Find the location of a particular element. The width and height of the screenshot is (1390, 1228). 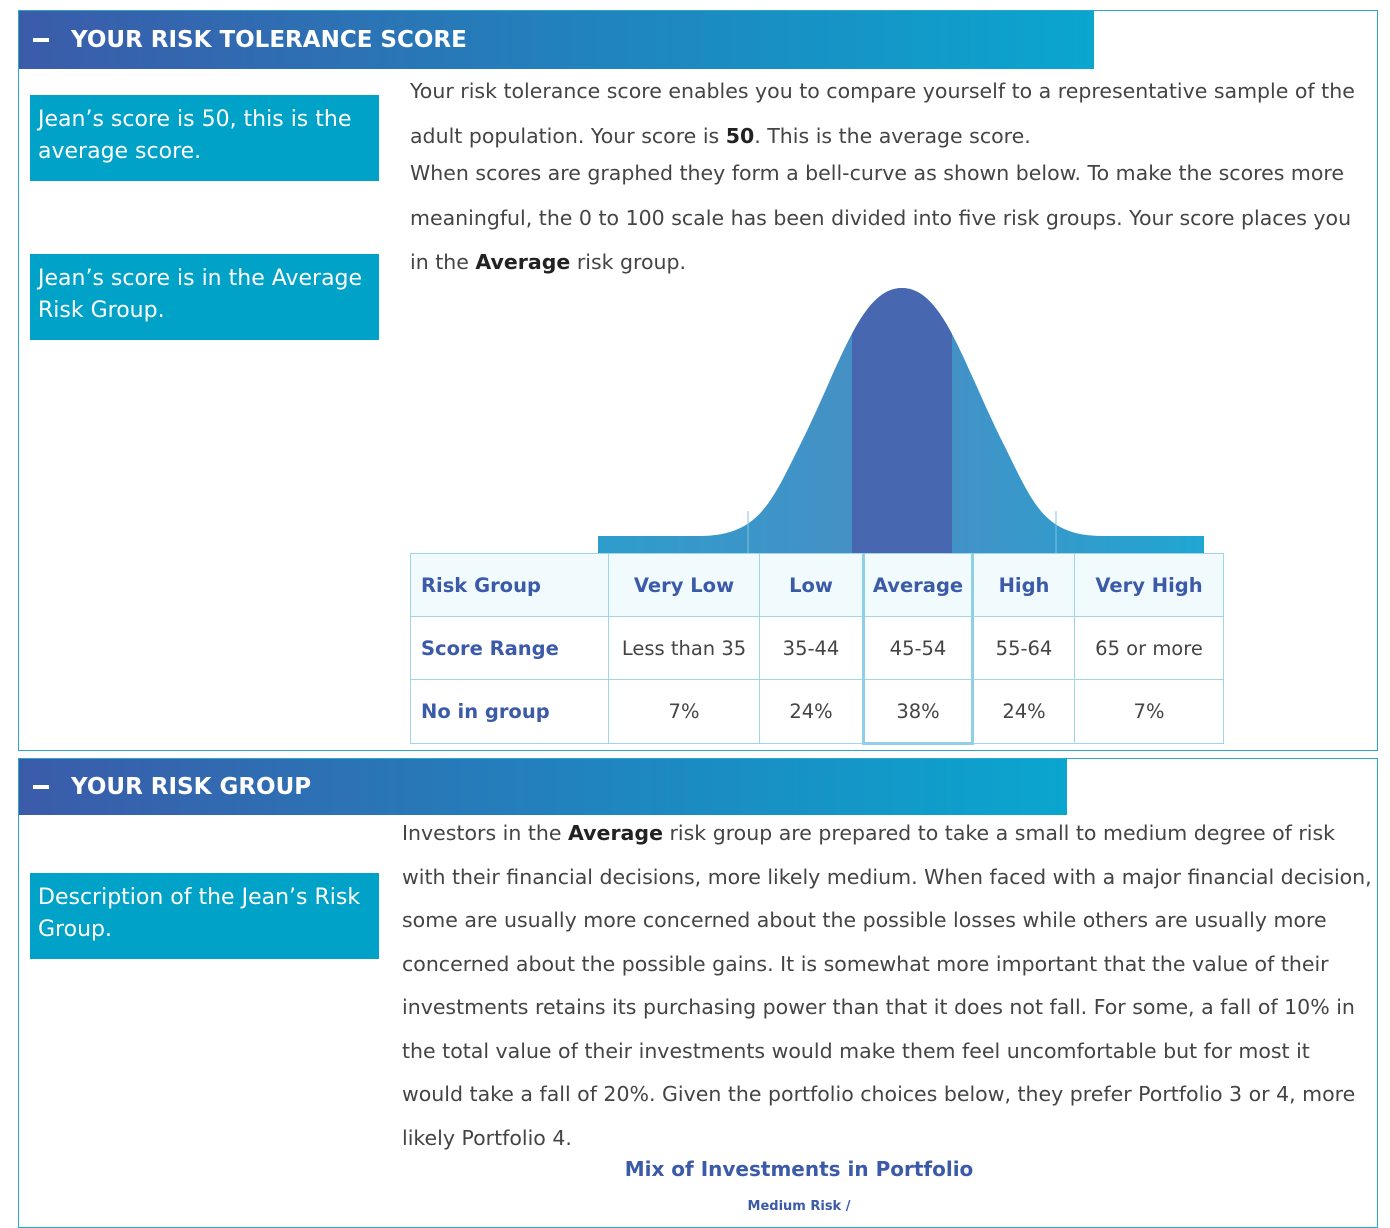

table-cell: Very Low is located at coordinates (684, 585).